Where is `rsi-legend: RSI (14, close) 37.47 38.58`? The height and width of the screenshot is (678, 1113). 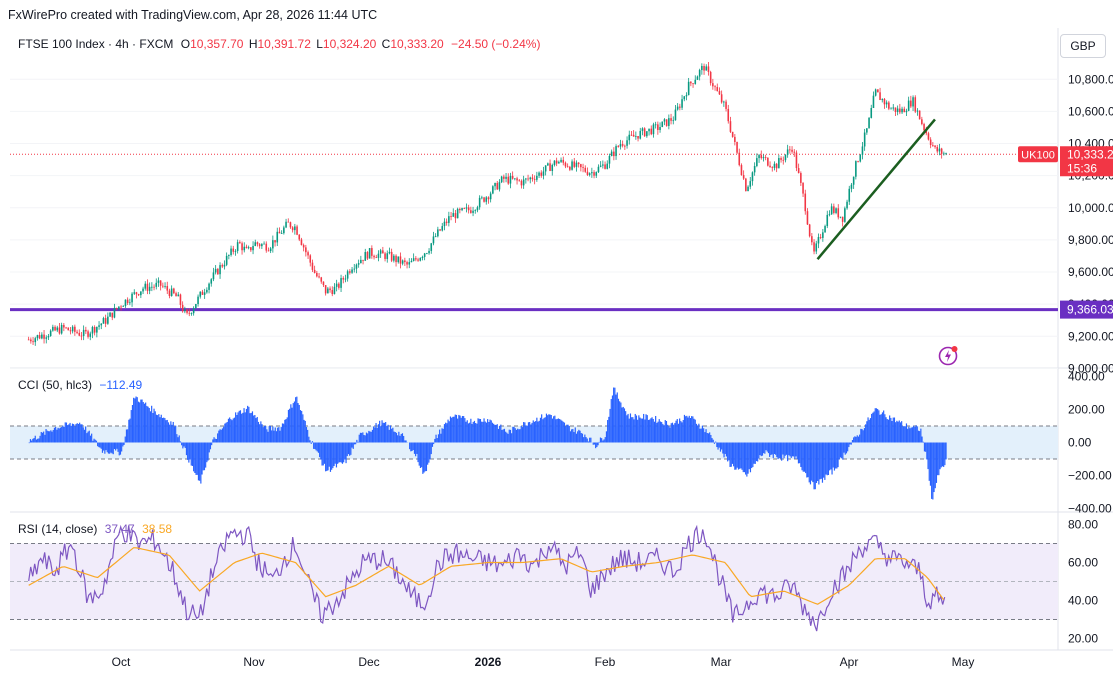
rsi-legend: RSI (14, close) 37.47 38.58 is located at coordinates (95, 529).